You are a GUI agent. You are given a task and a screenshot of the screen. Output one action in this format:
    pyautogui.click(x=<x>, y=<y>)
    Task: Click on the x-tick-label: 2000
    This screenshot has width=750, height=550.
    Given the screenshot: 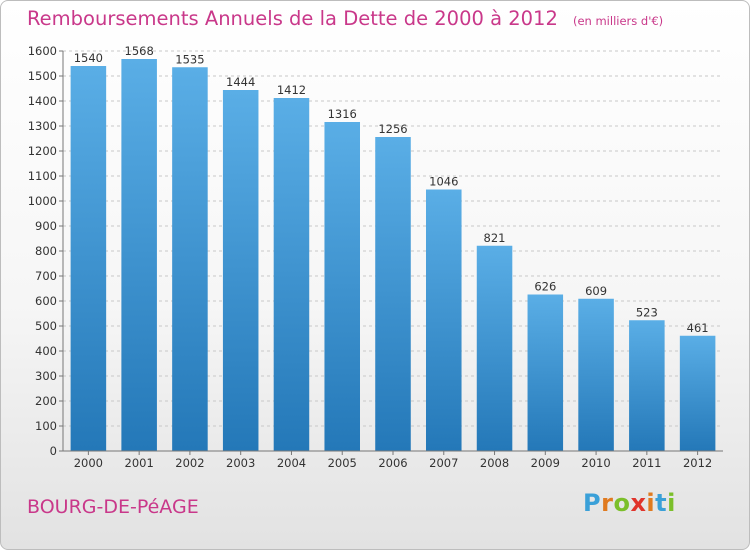 What is the action you would take?
    pyautogui.click(x=88, y=463)
    